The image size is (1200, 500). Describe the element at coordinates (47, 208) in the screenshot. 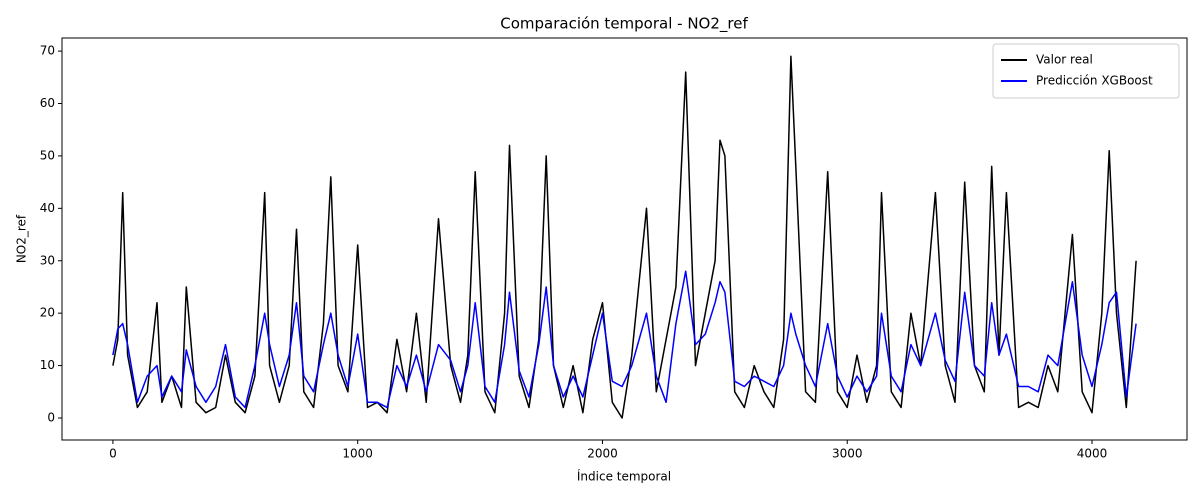

I see `y-tick-label: 40` at that location.